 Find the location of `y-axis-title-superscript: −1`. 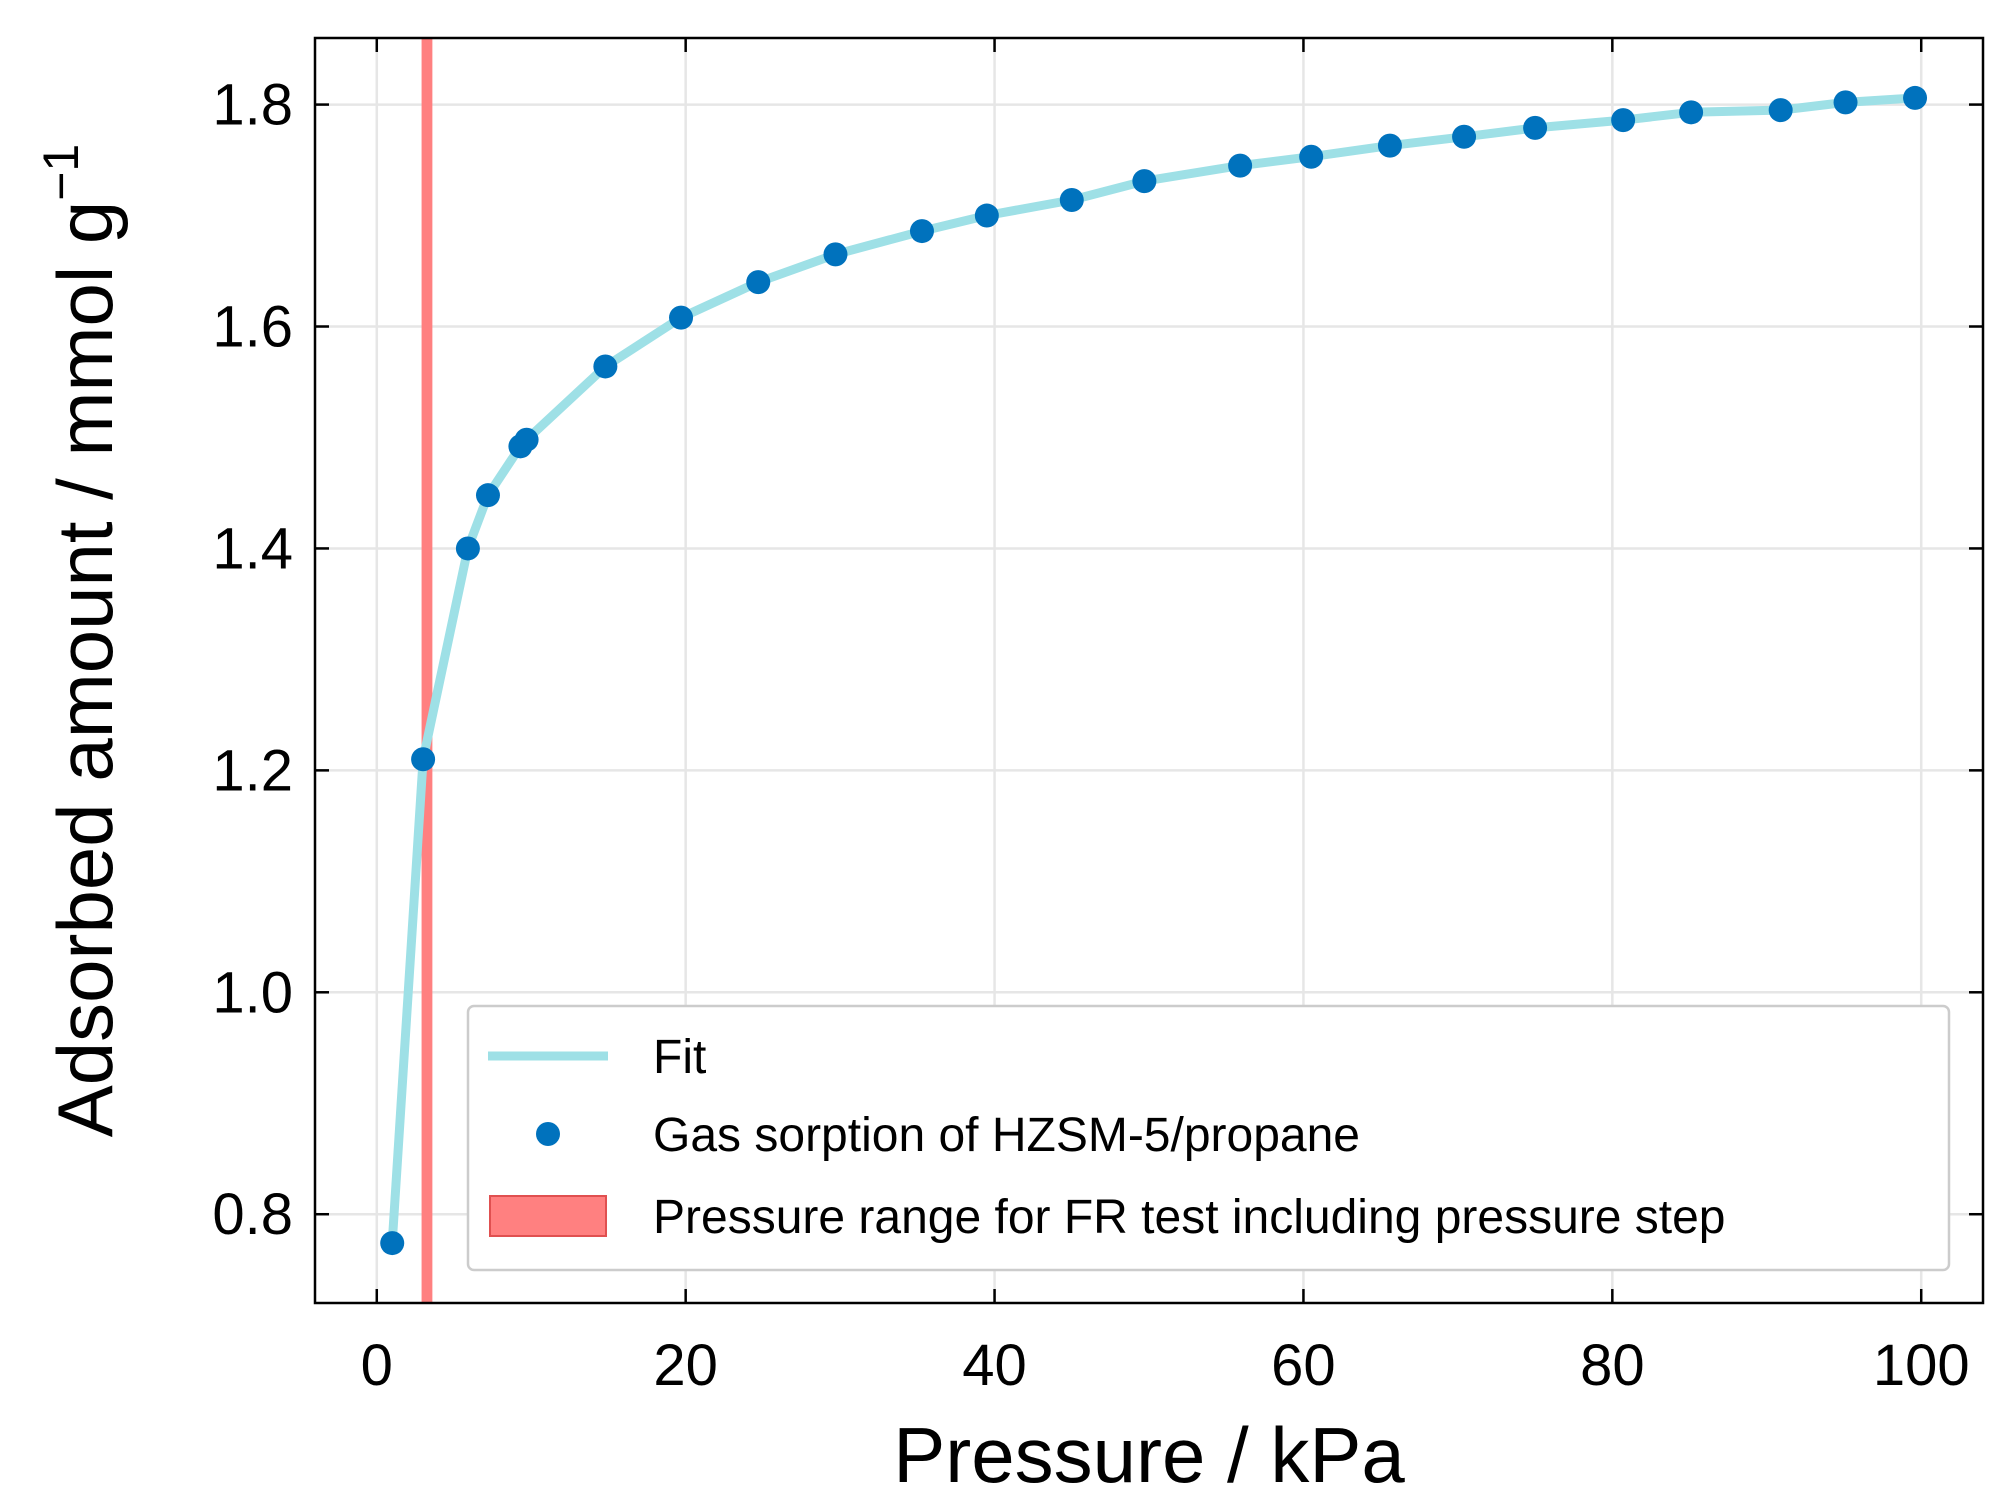

y-axis-title-superscript: −1 is located at coordinates (61, 172).